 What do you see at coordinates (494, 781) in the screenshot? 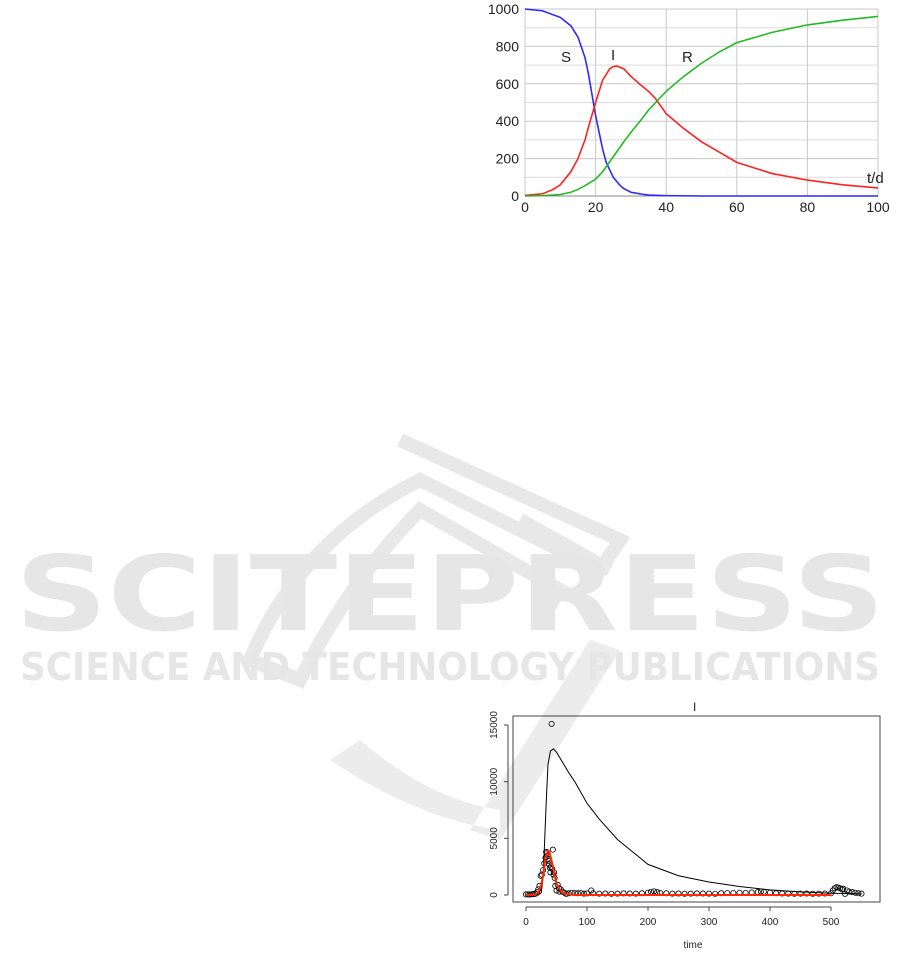
I see `y-tick-label: 10000` at bounding box center [494, 781].